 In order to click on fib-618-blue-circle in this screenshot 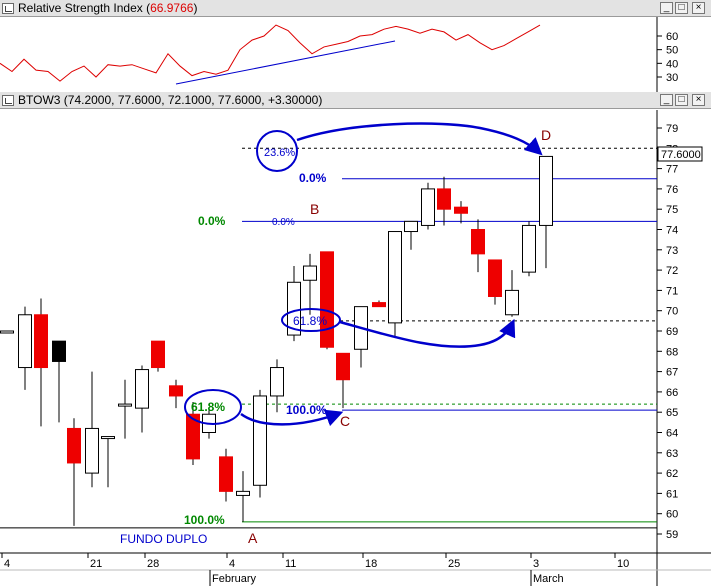, I will do `click(311, 320)`.